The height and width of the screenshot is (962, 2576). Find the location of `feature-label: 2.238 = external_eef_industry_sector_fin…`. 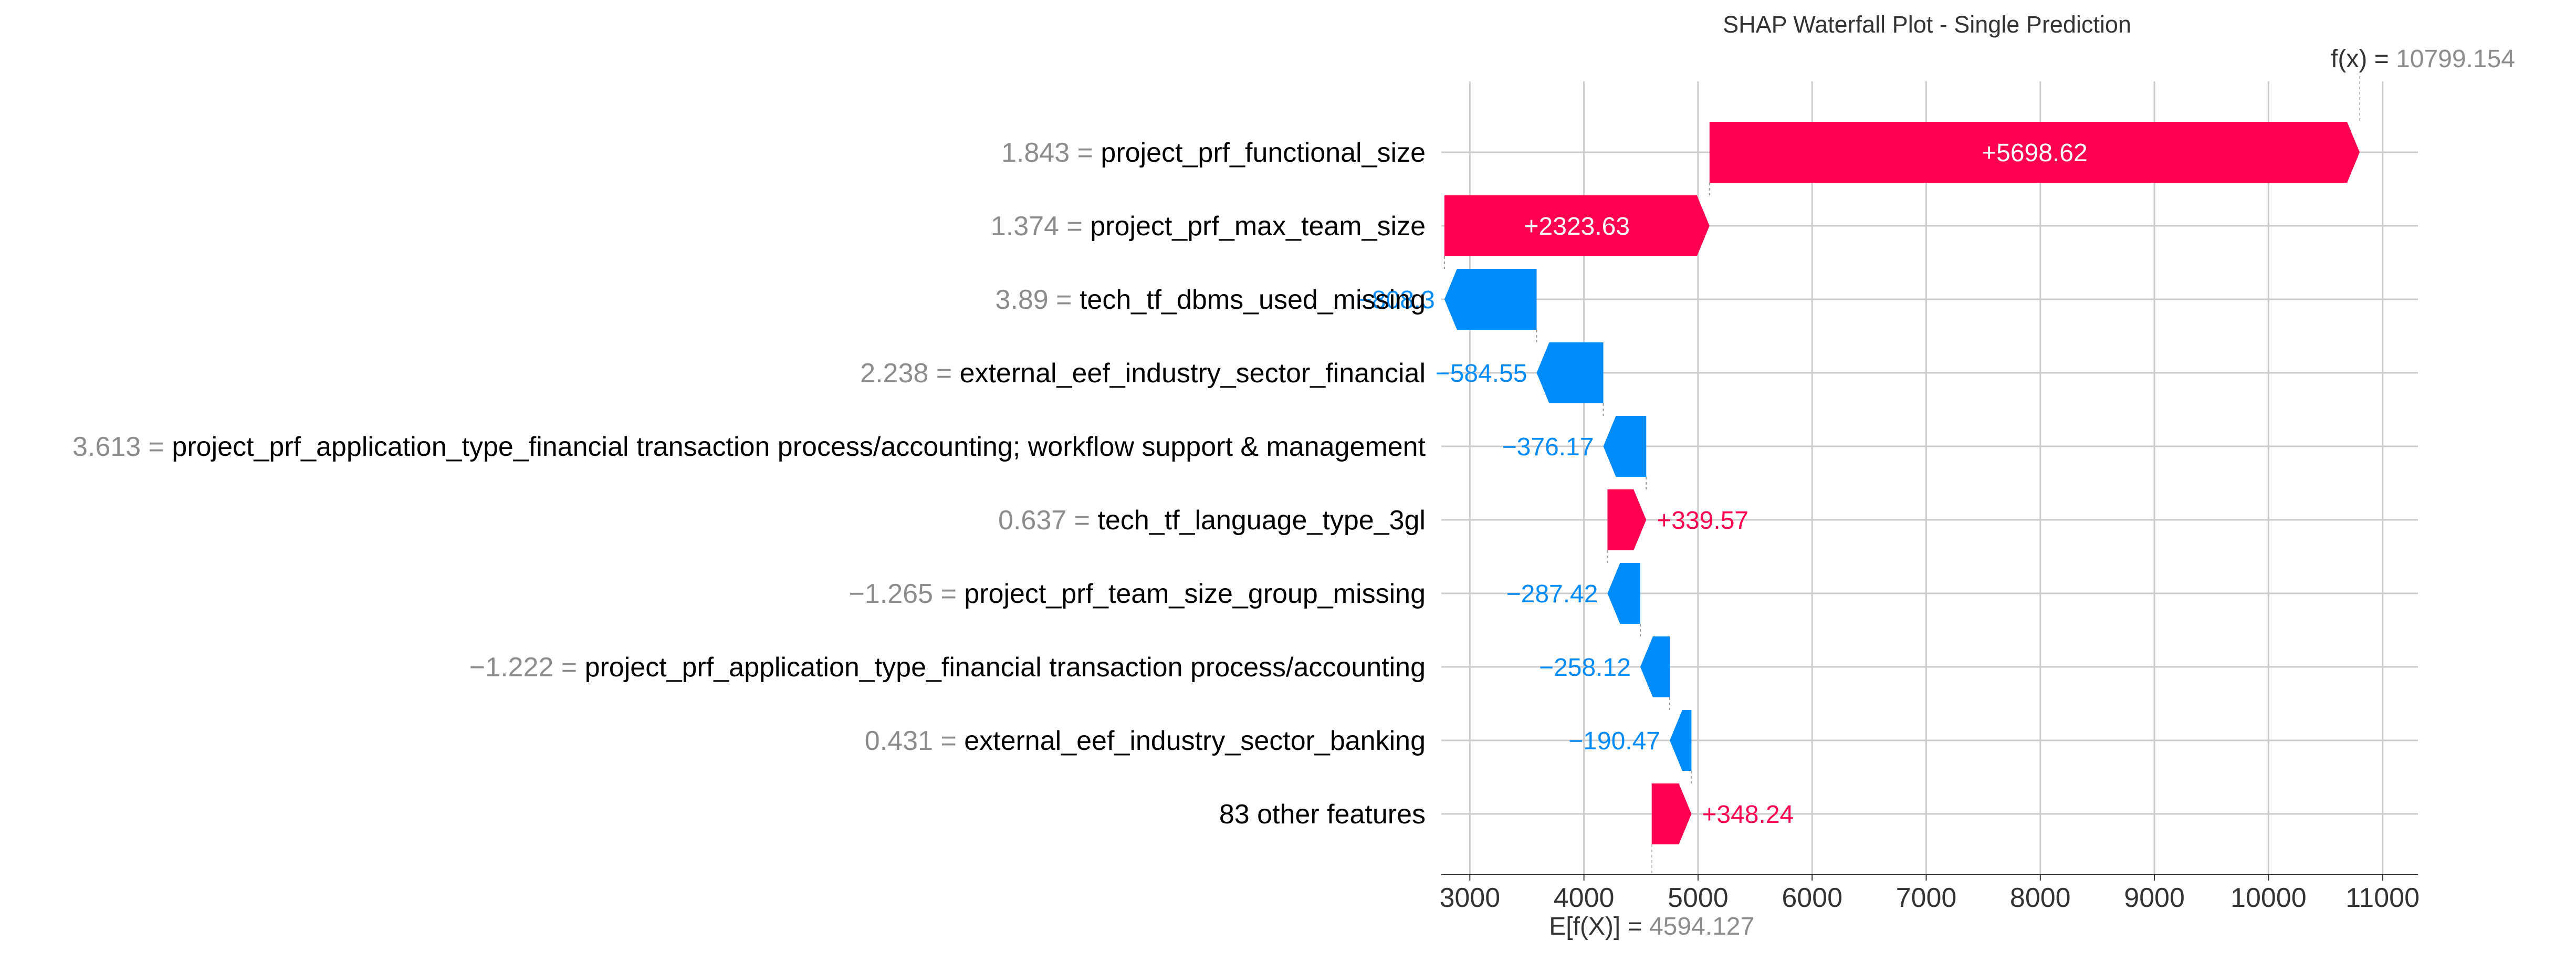

feature-label: 2.238 = external_eef_industry_sector_fin… is located at coordinates (1143, 373).